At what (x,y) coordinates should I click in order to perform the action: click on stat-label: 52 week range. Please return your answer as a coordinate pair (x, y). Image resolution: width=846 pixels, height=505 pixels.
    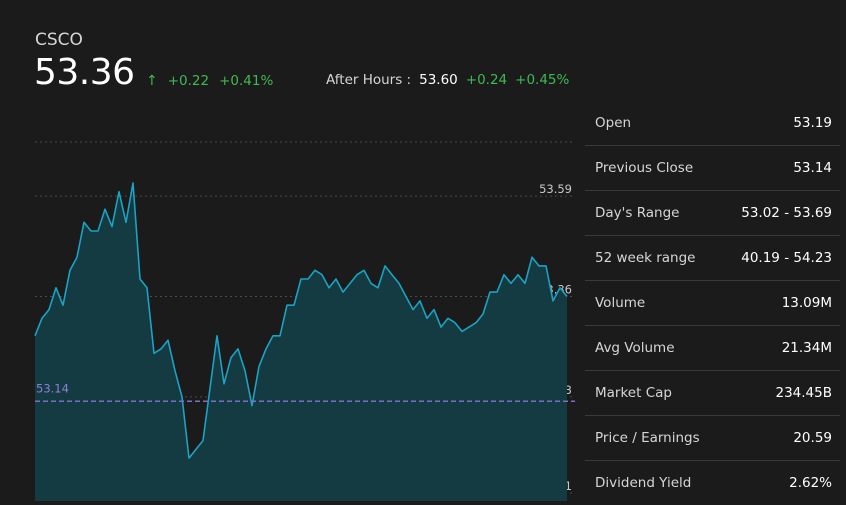
    Looking at the image, I should click on (645, 258).